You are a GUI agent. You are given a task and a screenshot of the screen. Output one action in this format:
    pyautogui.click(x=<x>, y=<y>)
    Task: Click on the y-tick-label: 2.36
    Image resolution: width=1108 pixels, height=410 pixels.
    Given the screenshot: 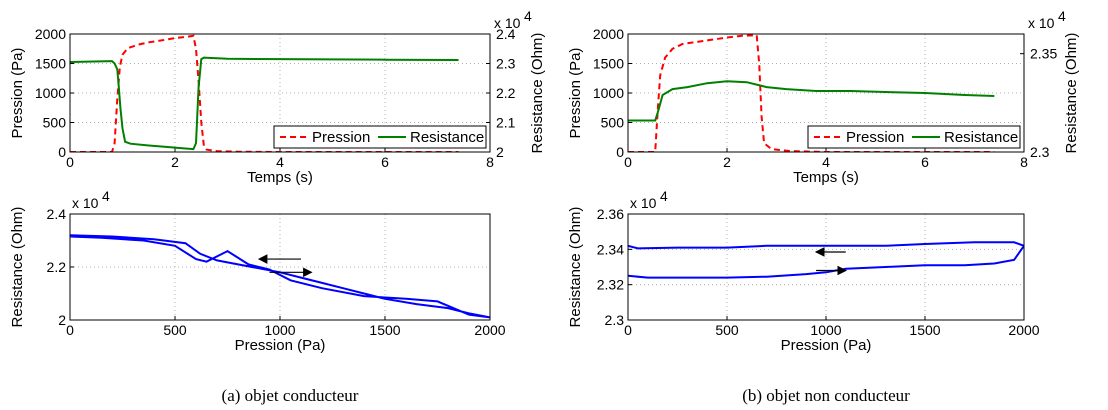 What is the action you would take?
    pyautogui.click(x=610, y=214)
    